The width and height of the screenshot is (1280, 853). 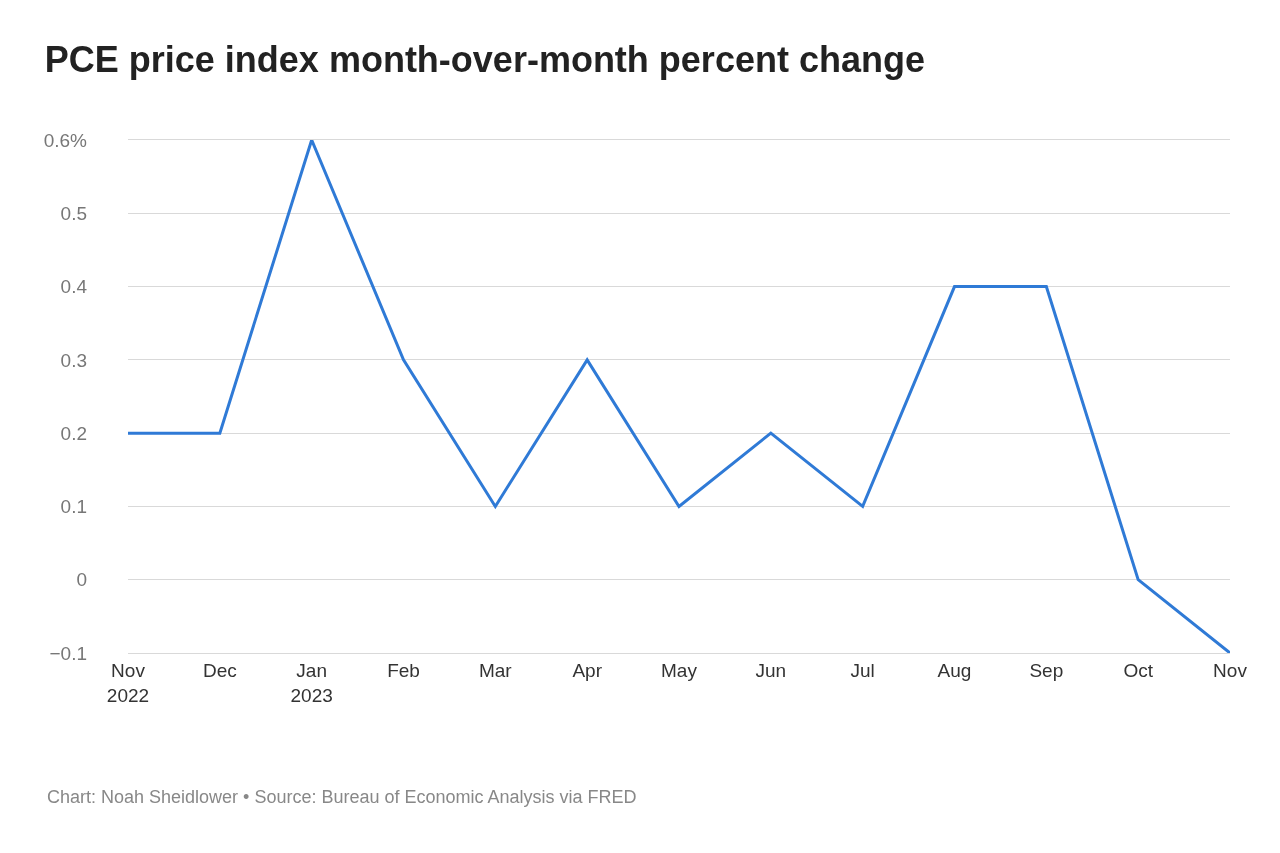 What do you see at coordinates (128, 682) in the screenshot?
I see `x-tick-label: Nov 2022` at bounding box center [128, 682].